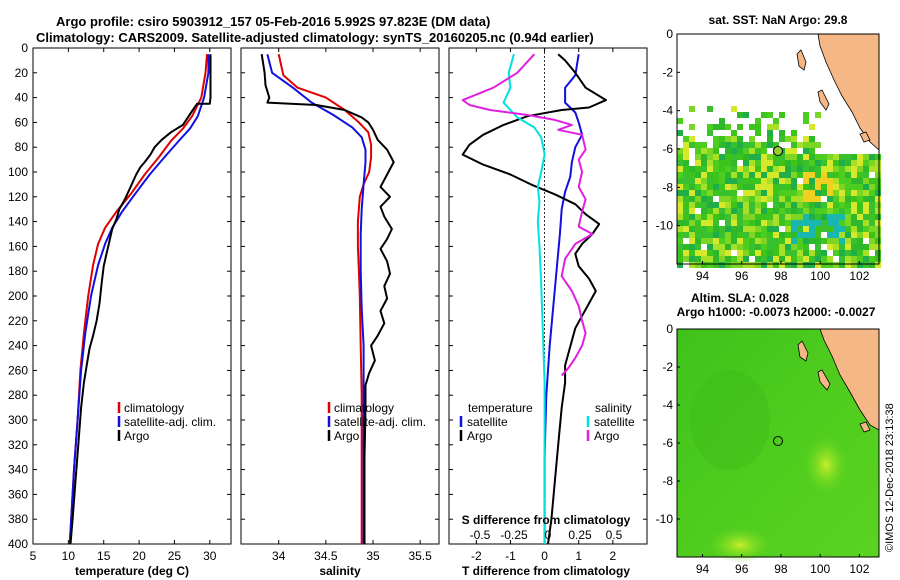 The height and width of the screenshot is (580, 900). I want to click on map-y-tick-label: -10, so click(665, 519).